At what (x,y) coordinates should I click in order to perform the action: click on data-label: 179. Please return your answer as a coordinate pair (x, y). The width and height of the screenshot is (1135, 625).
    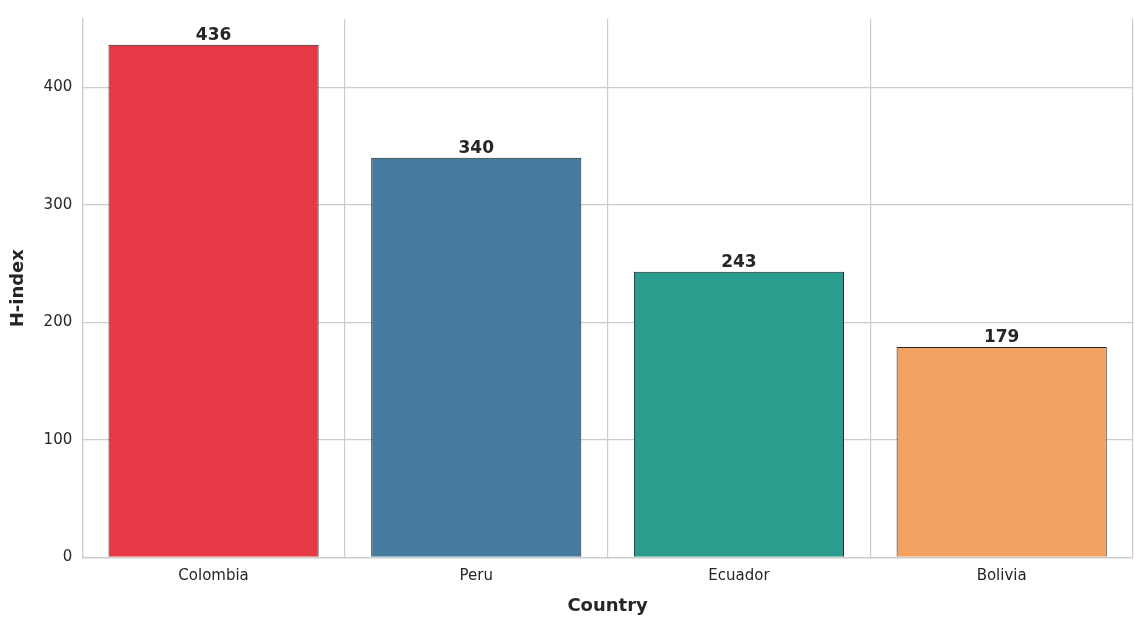
    Looking at the image, I should click on (1001, 335).